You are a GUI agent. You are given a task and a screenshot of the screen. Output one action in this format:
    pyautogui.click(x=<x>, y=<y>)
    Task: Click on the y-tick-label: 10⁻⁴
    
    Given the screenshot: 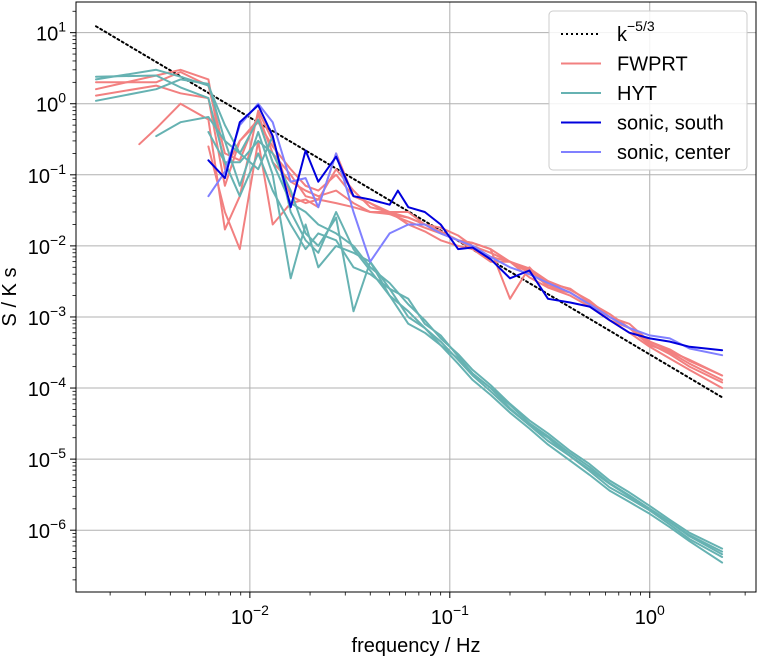 What is the action you would take?
    pyautogui.click(x=47, y=387)
    